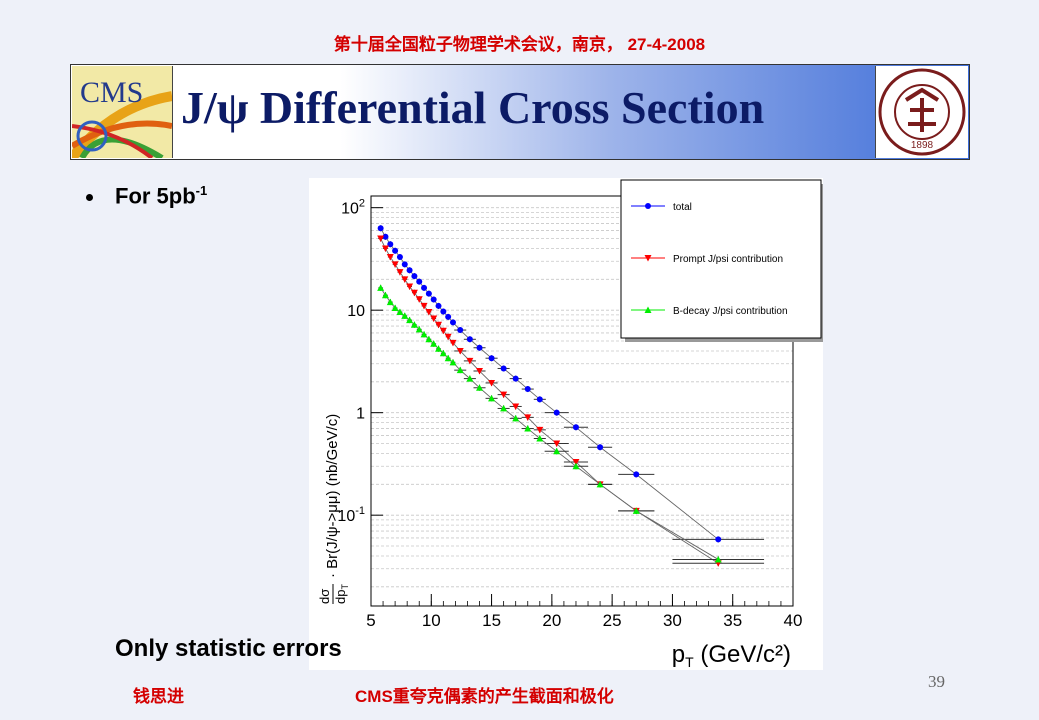 The image size is (1039, 720). Describe the element at coordinates (731, 655) in the screenshot. I see `x-axis-label: pT (GeV/c²)` at that location.